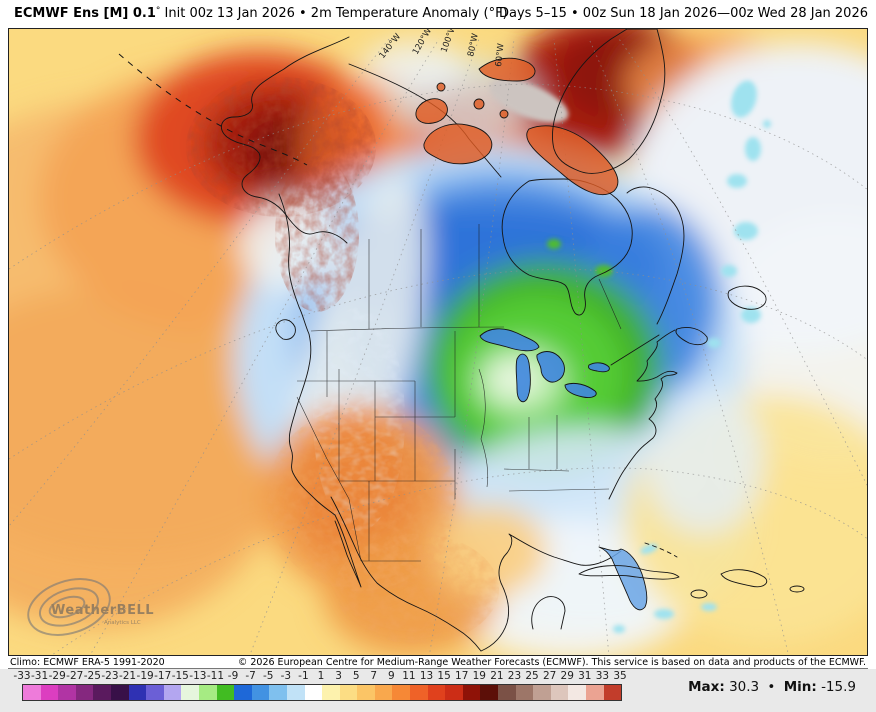  What do you see at coordinates (285, 140) in the screenshot?
I see `coast-alaska-westcoast` at bounding box center [285, 140].